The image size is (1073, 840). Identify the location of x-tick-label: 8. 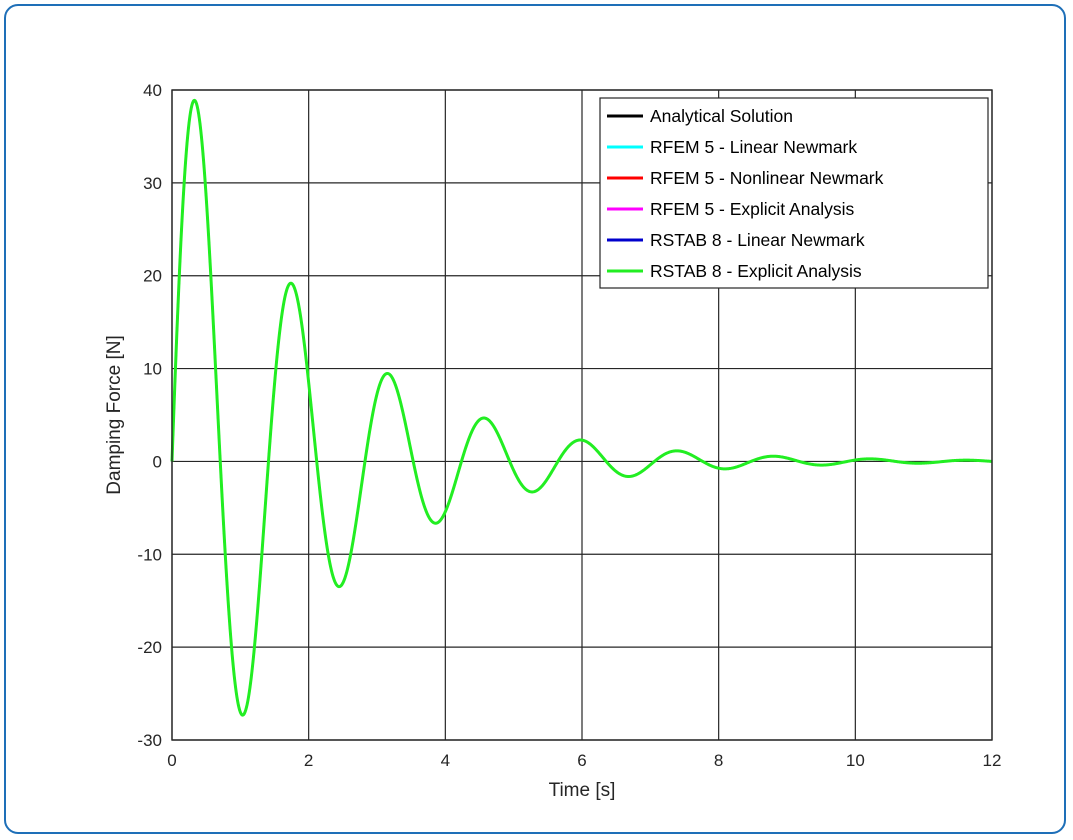
(718, 760).